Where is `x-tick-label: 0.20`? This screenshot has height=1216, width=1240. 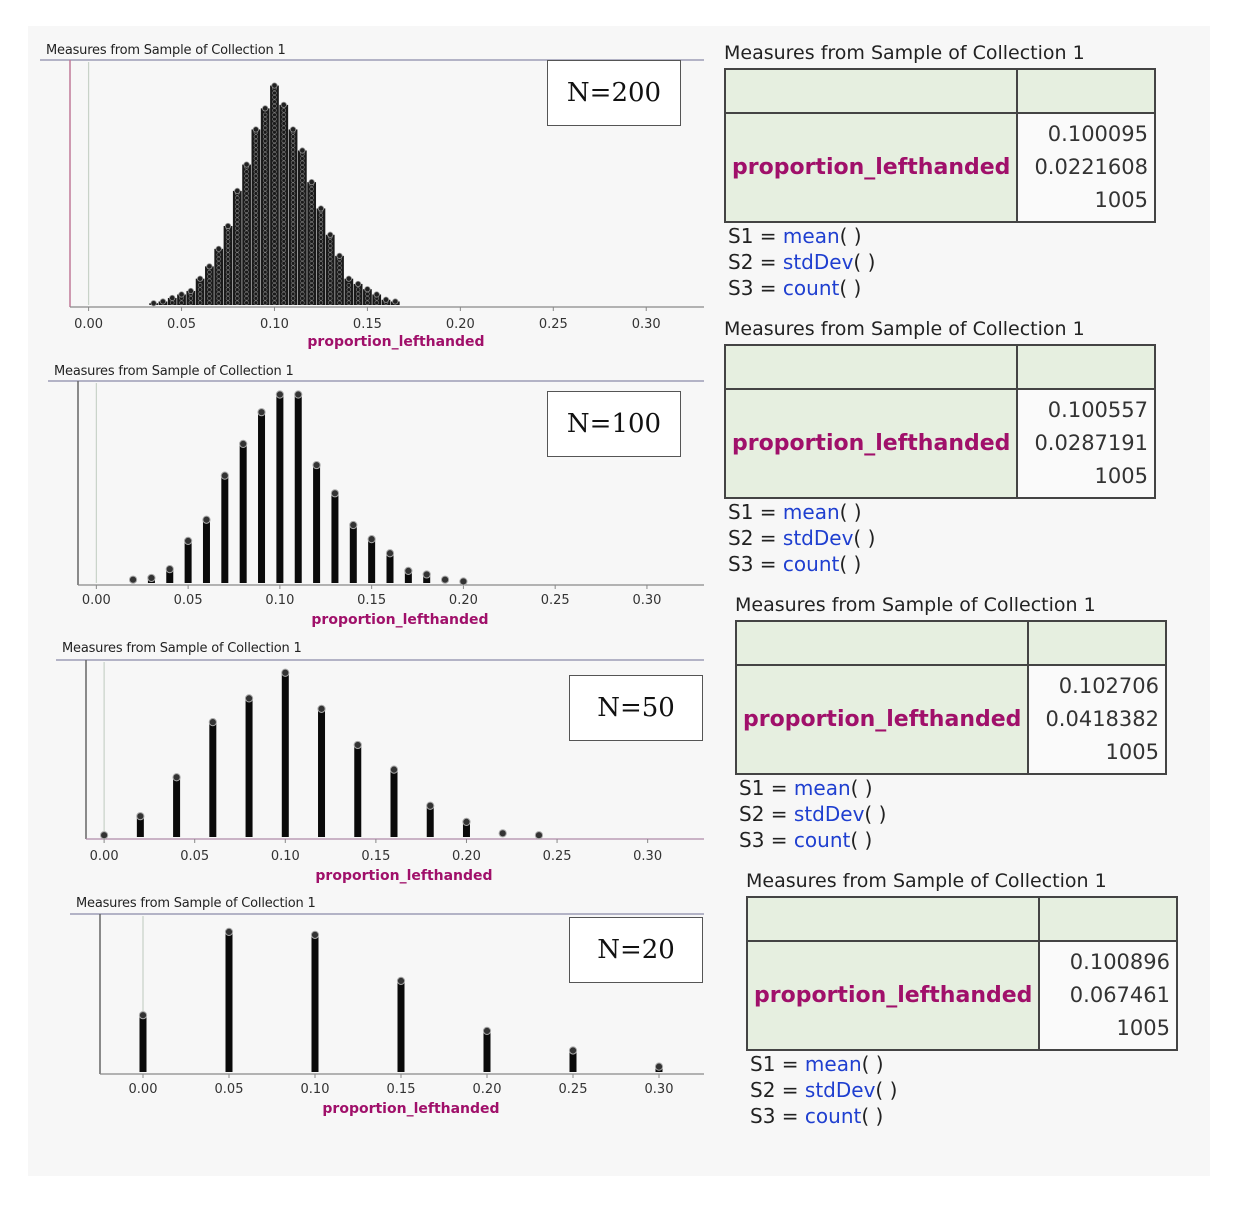
x-tick-label: 0.20 is located at coordinates (463, 600).